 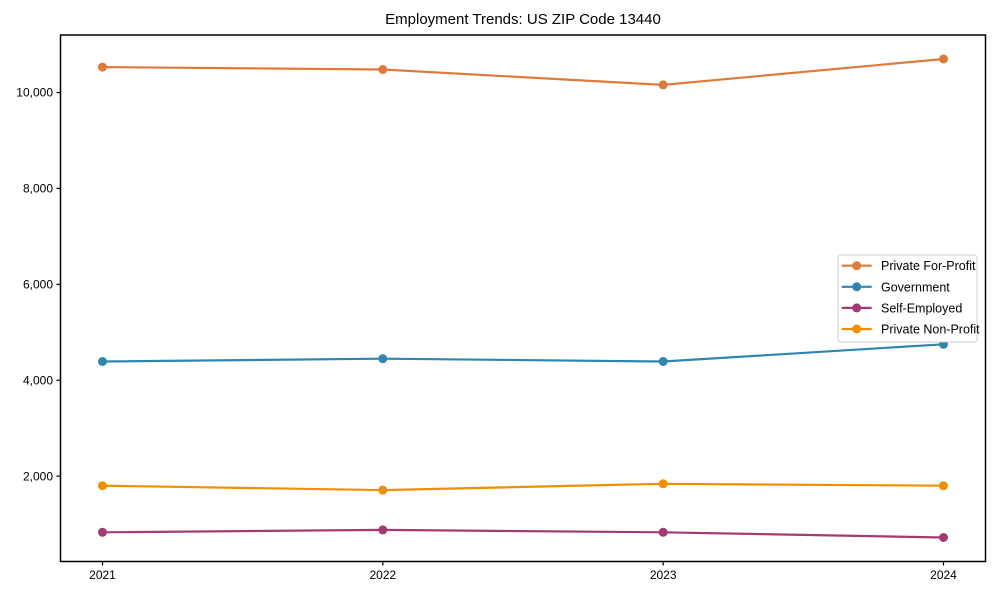 I want to click on legend-label: Government, so click(x=915, y=287).